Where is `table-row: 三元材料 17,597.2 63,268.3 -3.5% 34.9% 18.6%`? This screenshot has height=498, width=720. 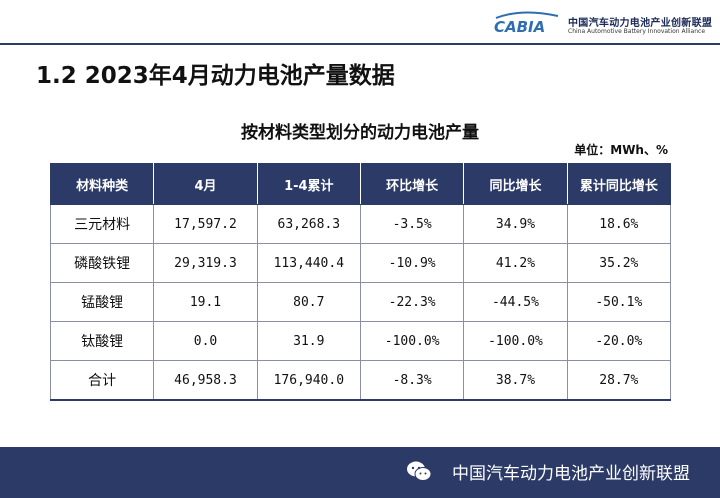 table-row: 三元材料 17,597.2 63,268.3 -3.5% 34.9% 18.6% is located at coordinates (360, 224).